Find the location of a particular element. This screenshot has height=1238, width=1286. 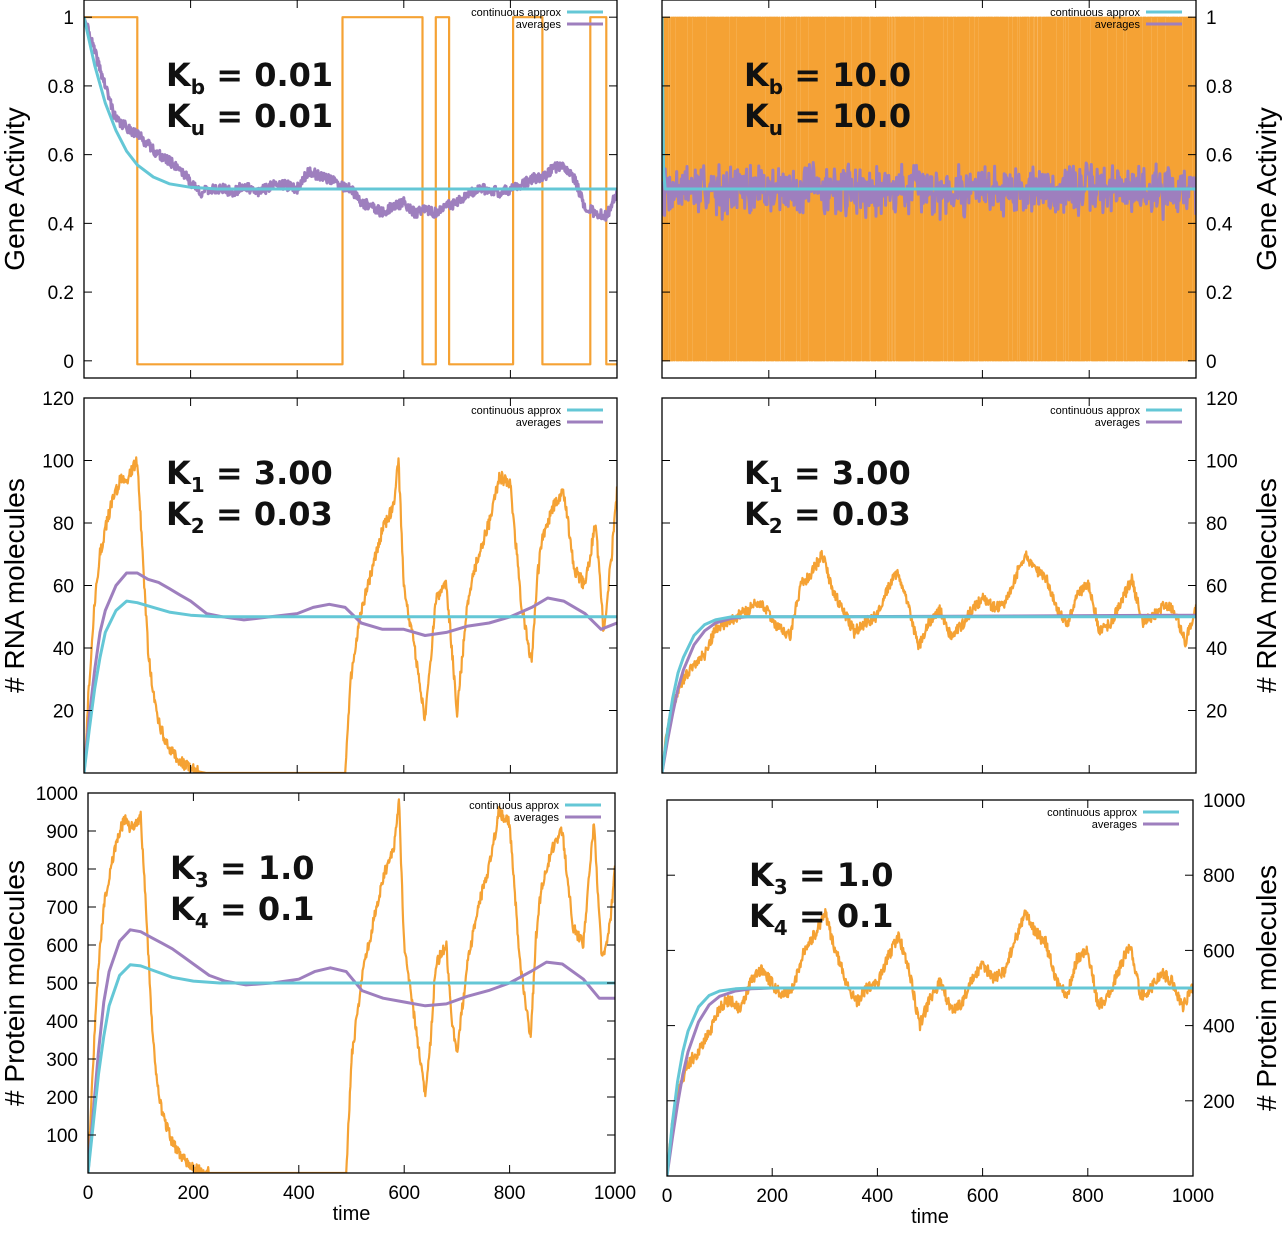

y-tick-label: 1 is located at coordinates (68, 18).